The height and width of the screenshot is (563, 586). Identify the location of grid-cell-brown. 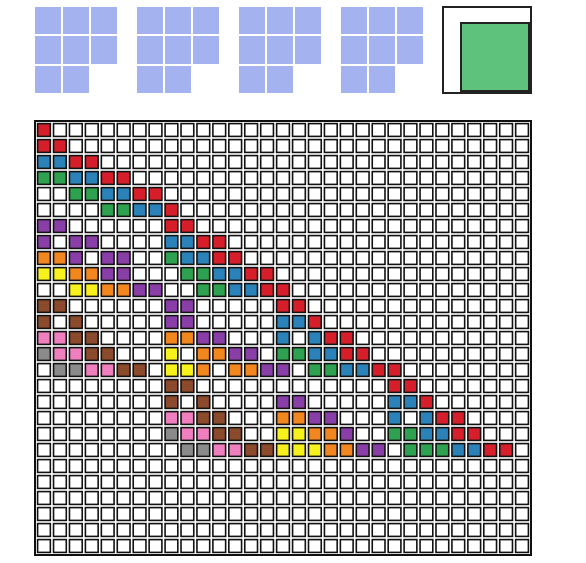
(203, 402).